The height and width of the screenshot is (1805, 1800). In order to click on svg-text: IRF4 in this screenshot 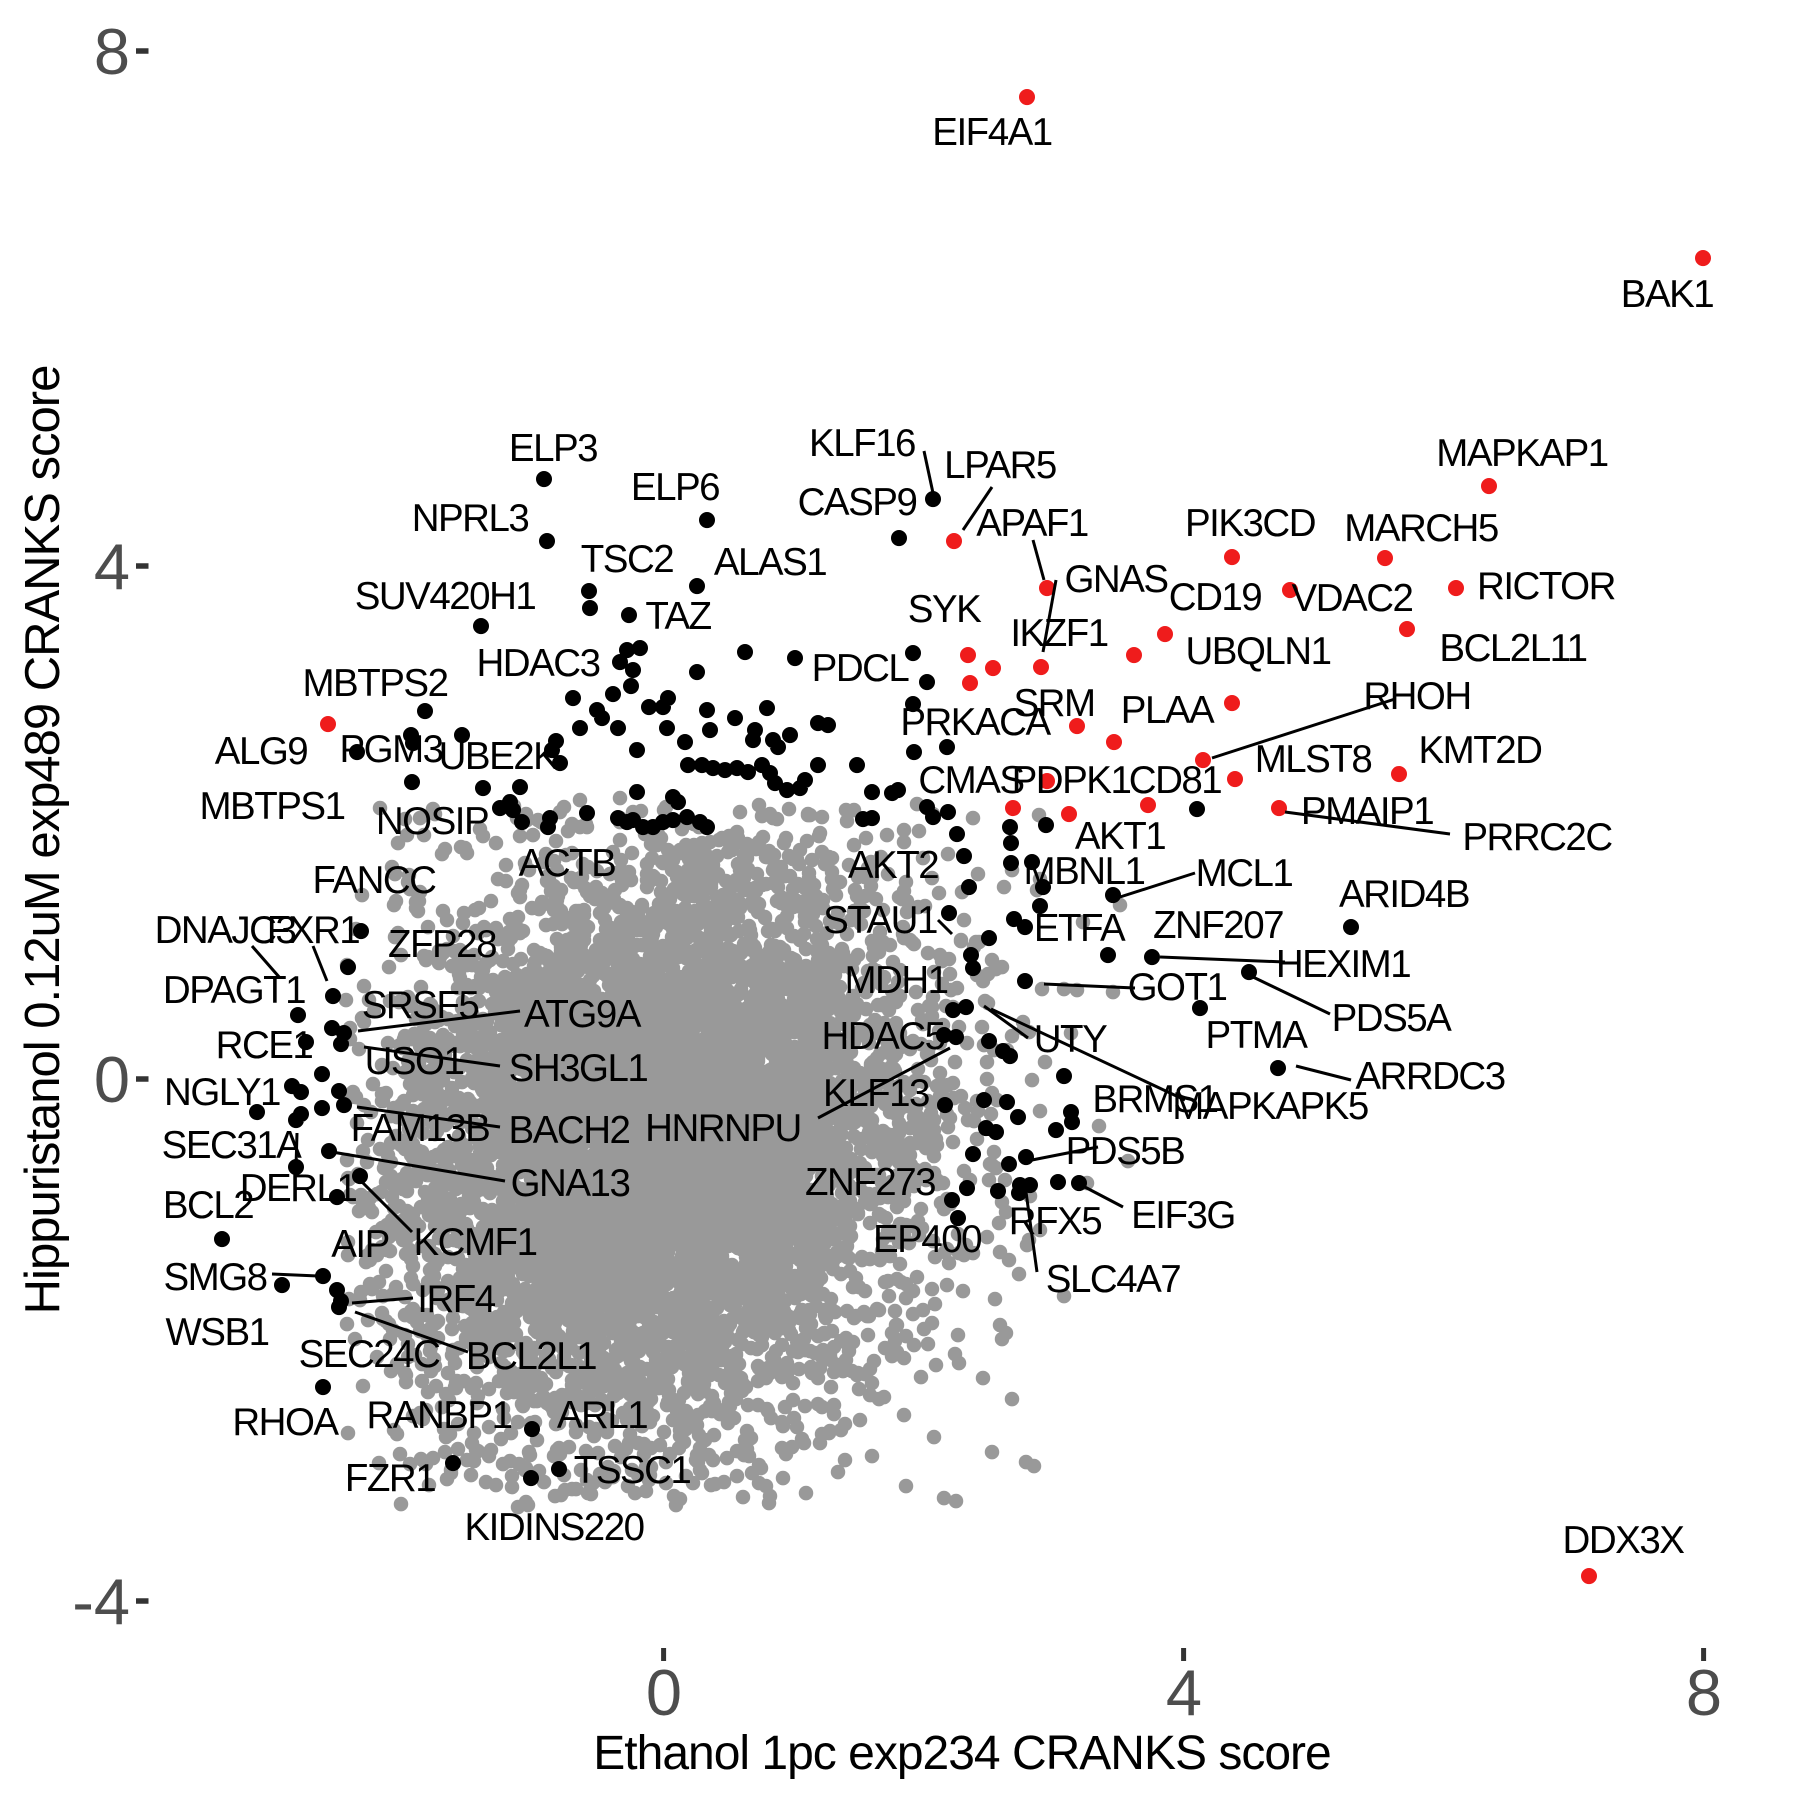, I will do `click(456, 1299)`.